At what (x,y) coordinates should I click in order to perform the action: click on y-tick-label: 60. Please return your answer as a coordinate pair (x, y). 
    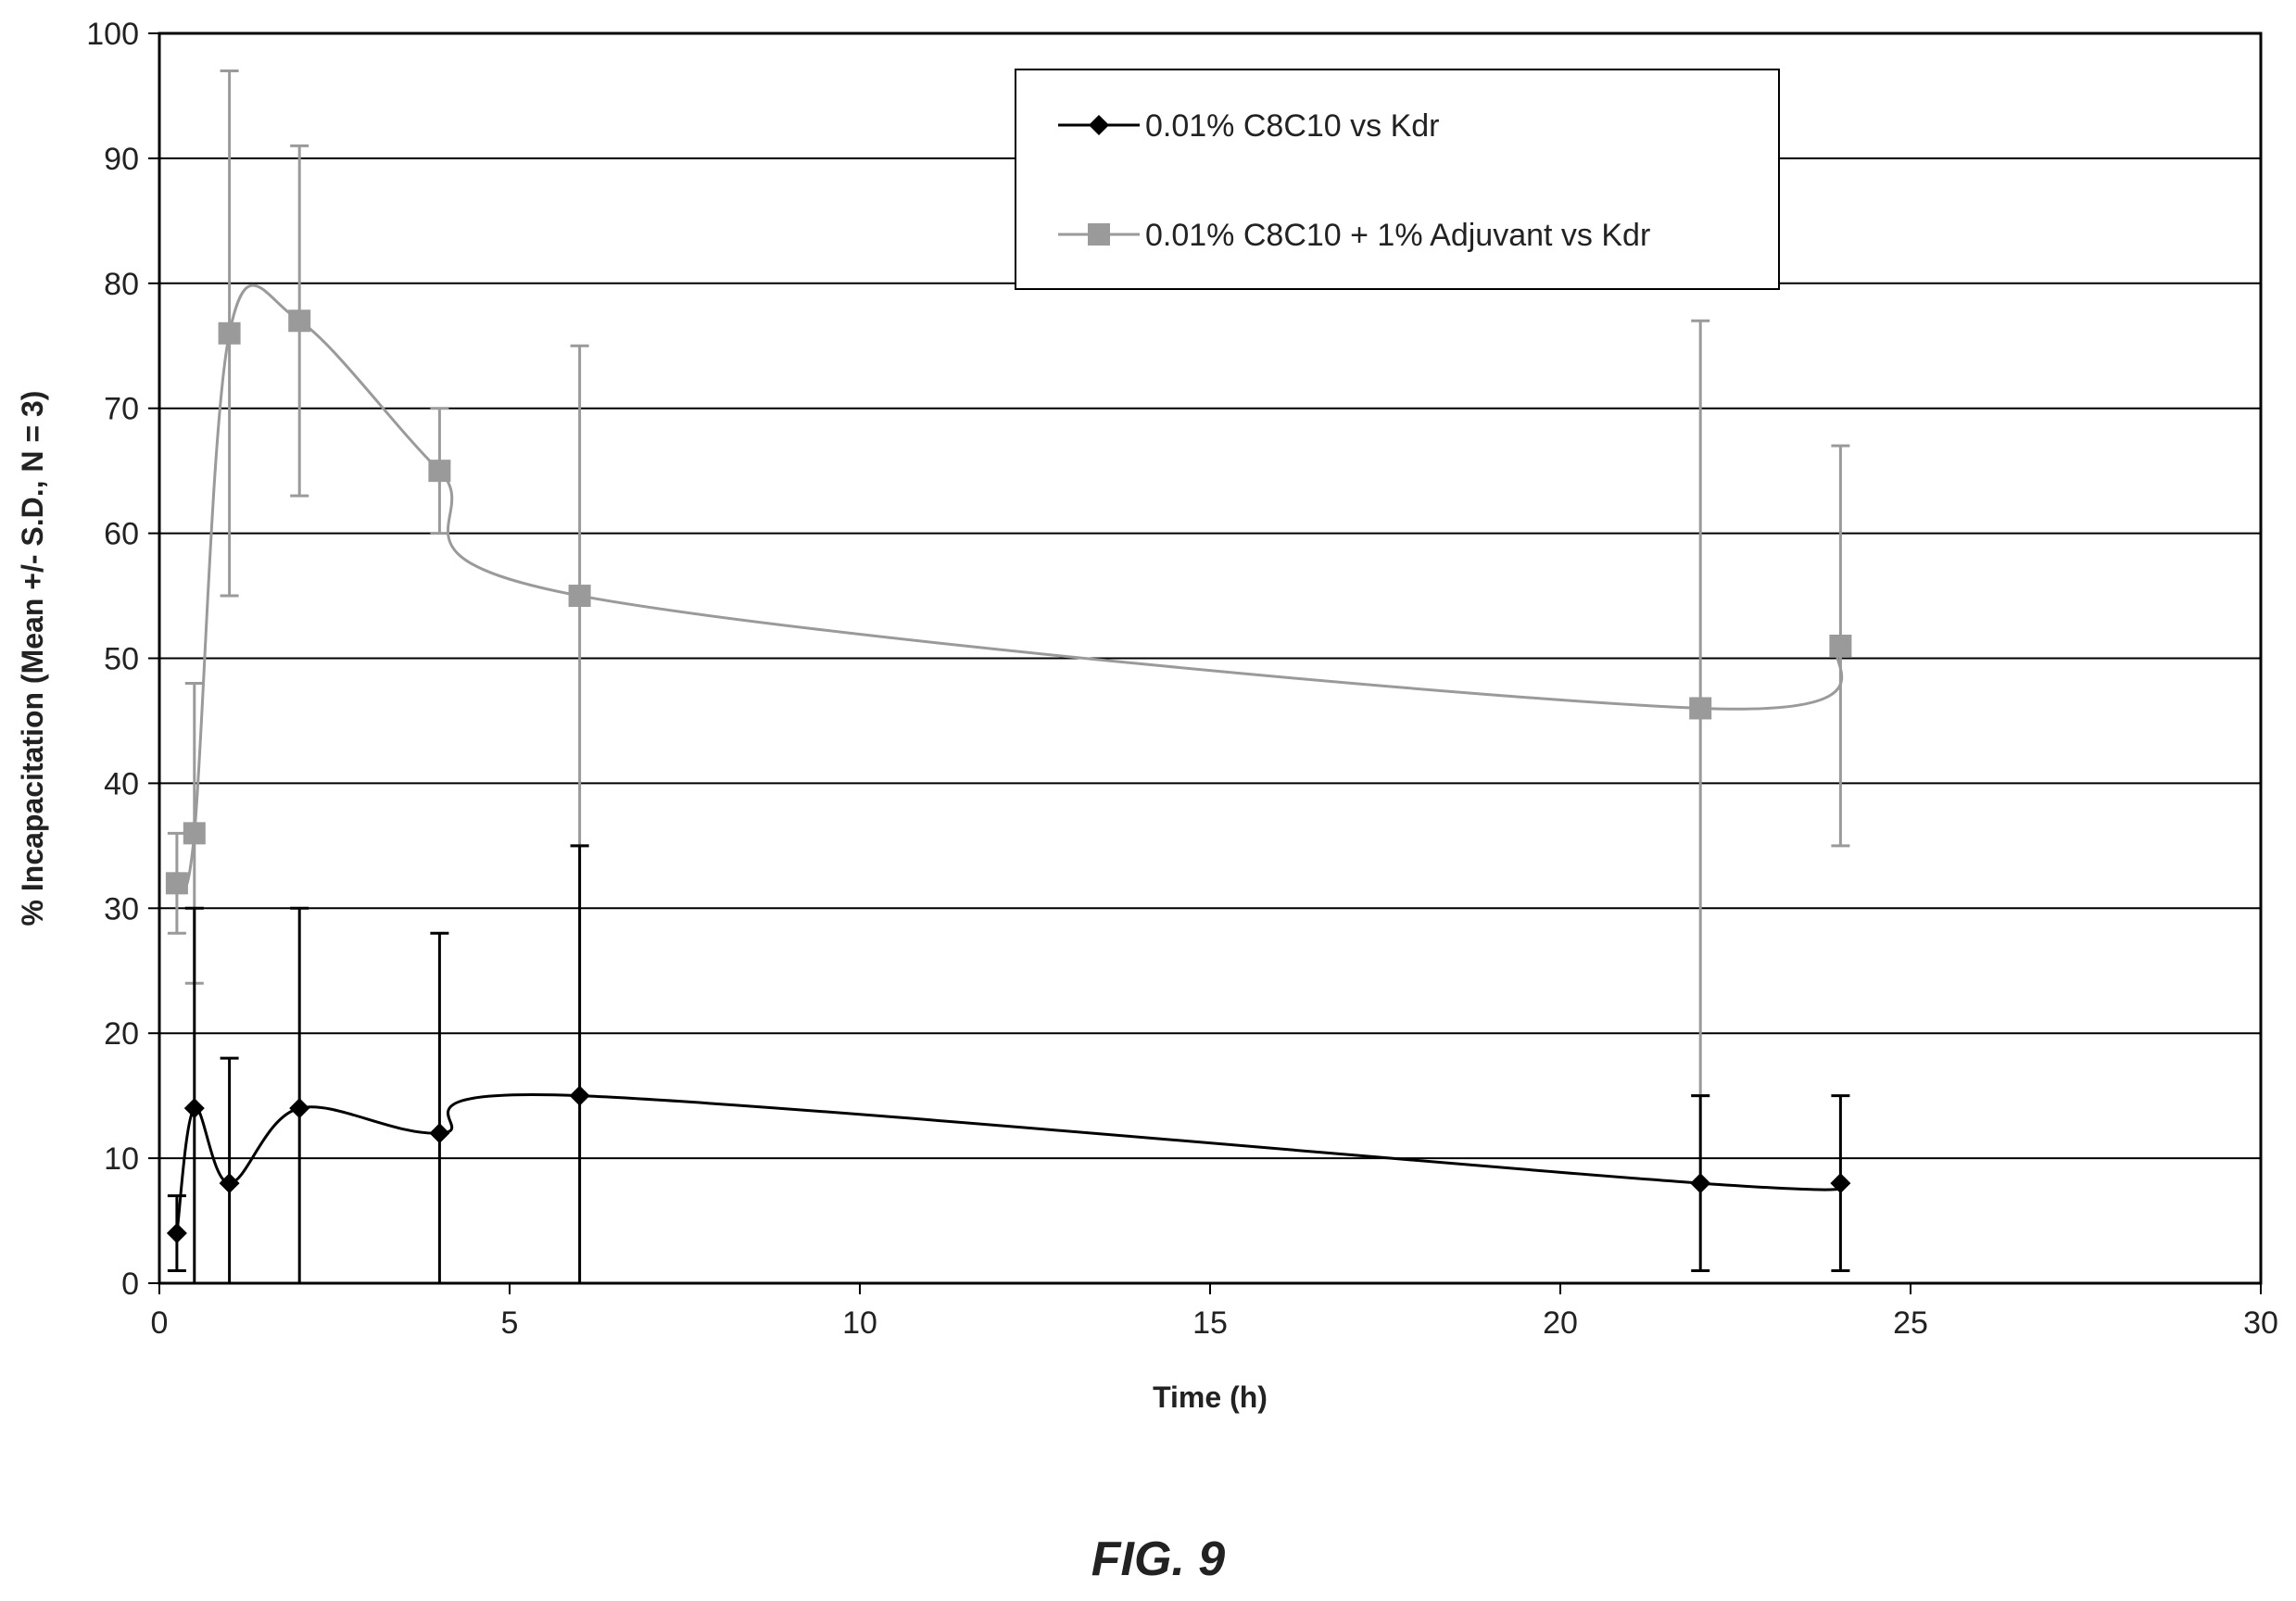
    Looking at the image, I should click on (121, 535).